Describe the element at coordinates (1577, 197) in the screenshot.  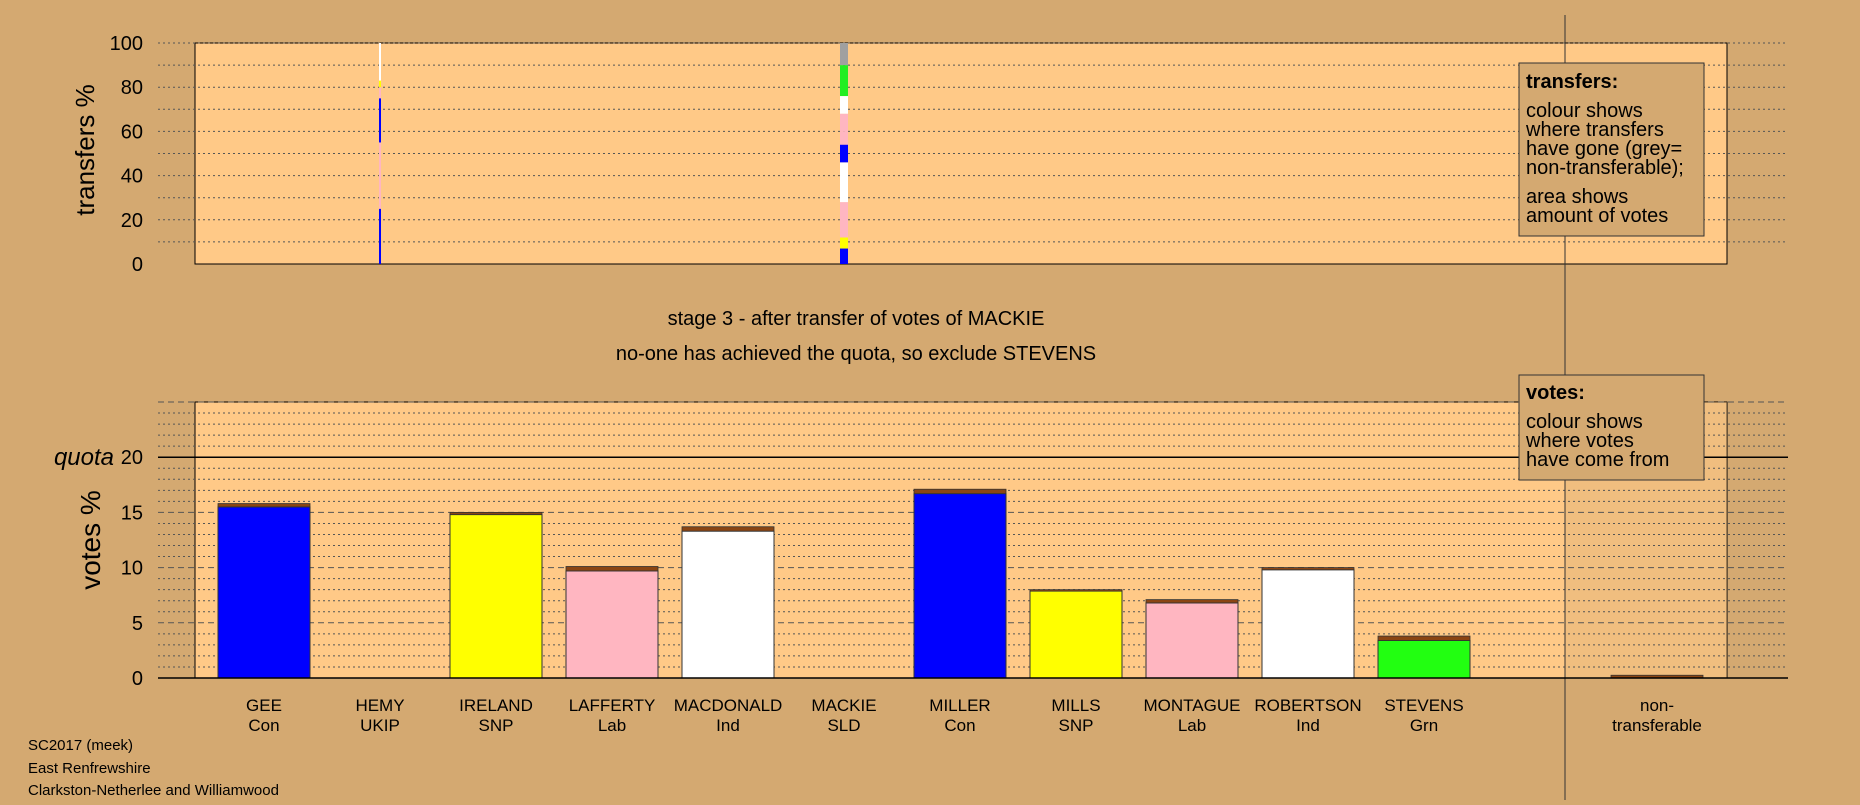
I see `legend-transfers-line: area shows` at that location.